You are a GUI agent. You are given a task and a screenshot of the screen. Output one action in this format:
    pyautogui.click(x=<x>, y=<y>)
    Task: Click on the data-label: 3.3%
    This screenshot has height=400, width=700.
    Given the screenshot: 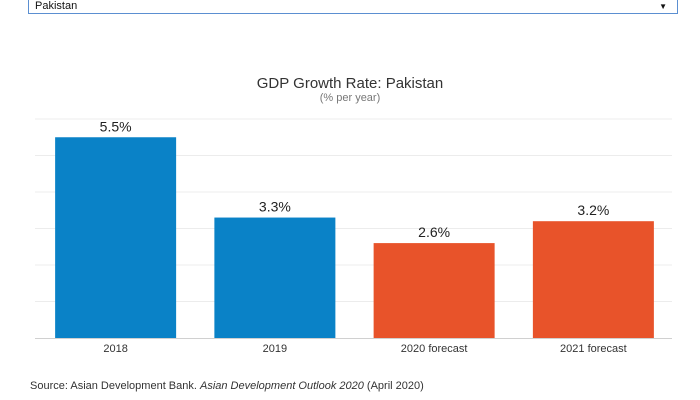 What is the action you would take?
    pyautogui.click(x=275, y=207)
    